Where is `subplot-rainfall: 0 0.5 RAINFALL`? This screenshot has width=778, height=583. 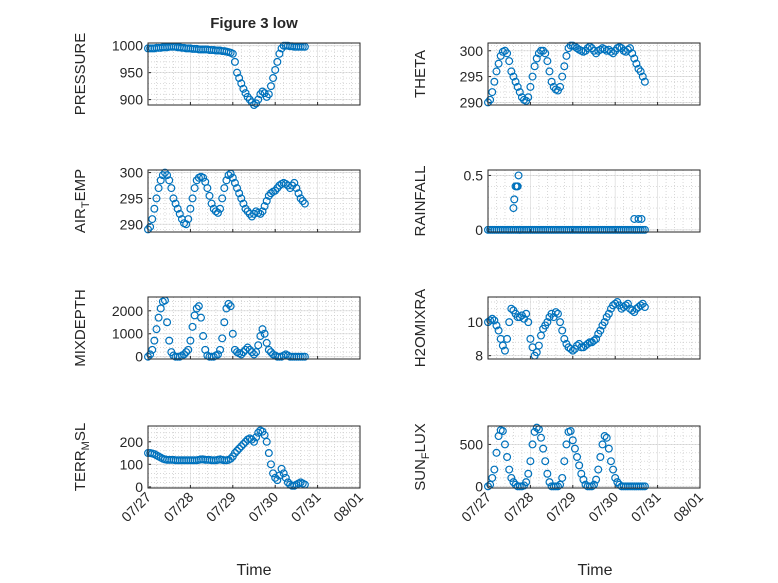 subplot-rainfall: 0 0.5 RAINFALL is located at coordinates (556, 202).